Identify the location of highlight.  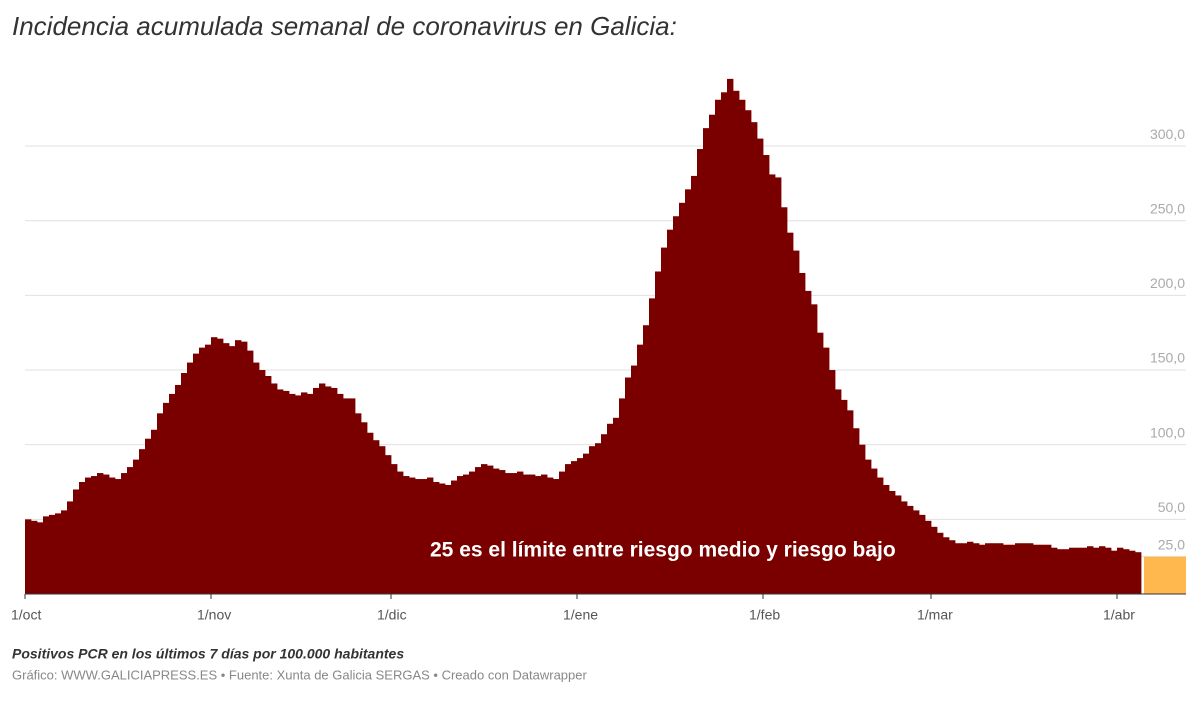
(1165, 575).